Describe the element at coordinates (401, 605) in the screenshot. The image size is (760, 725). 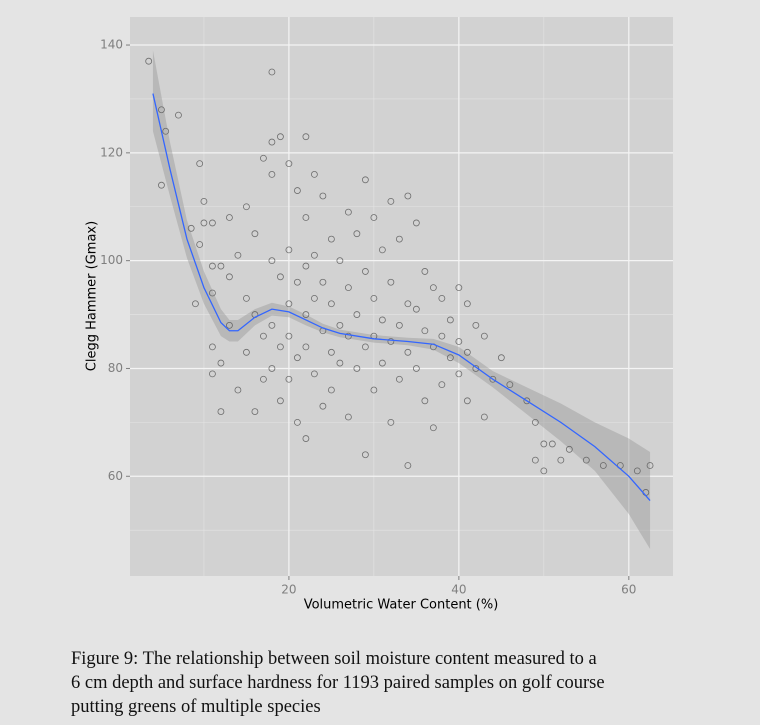
I see `x-axis-label: Volumetric Water Content (%)` at that location.